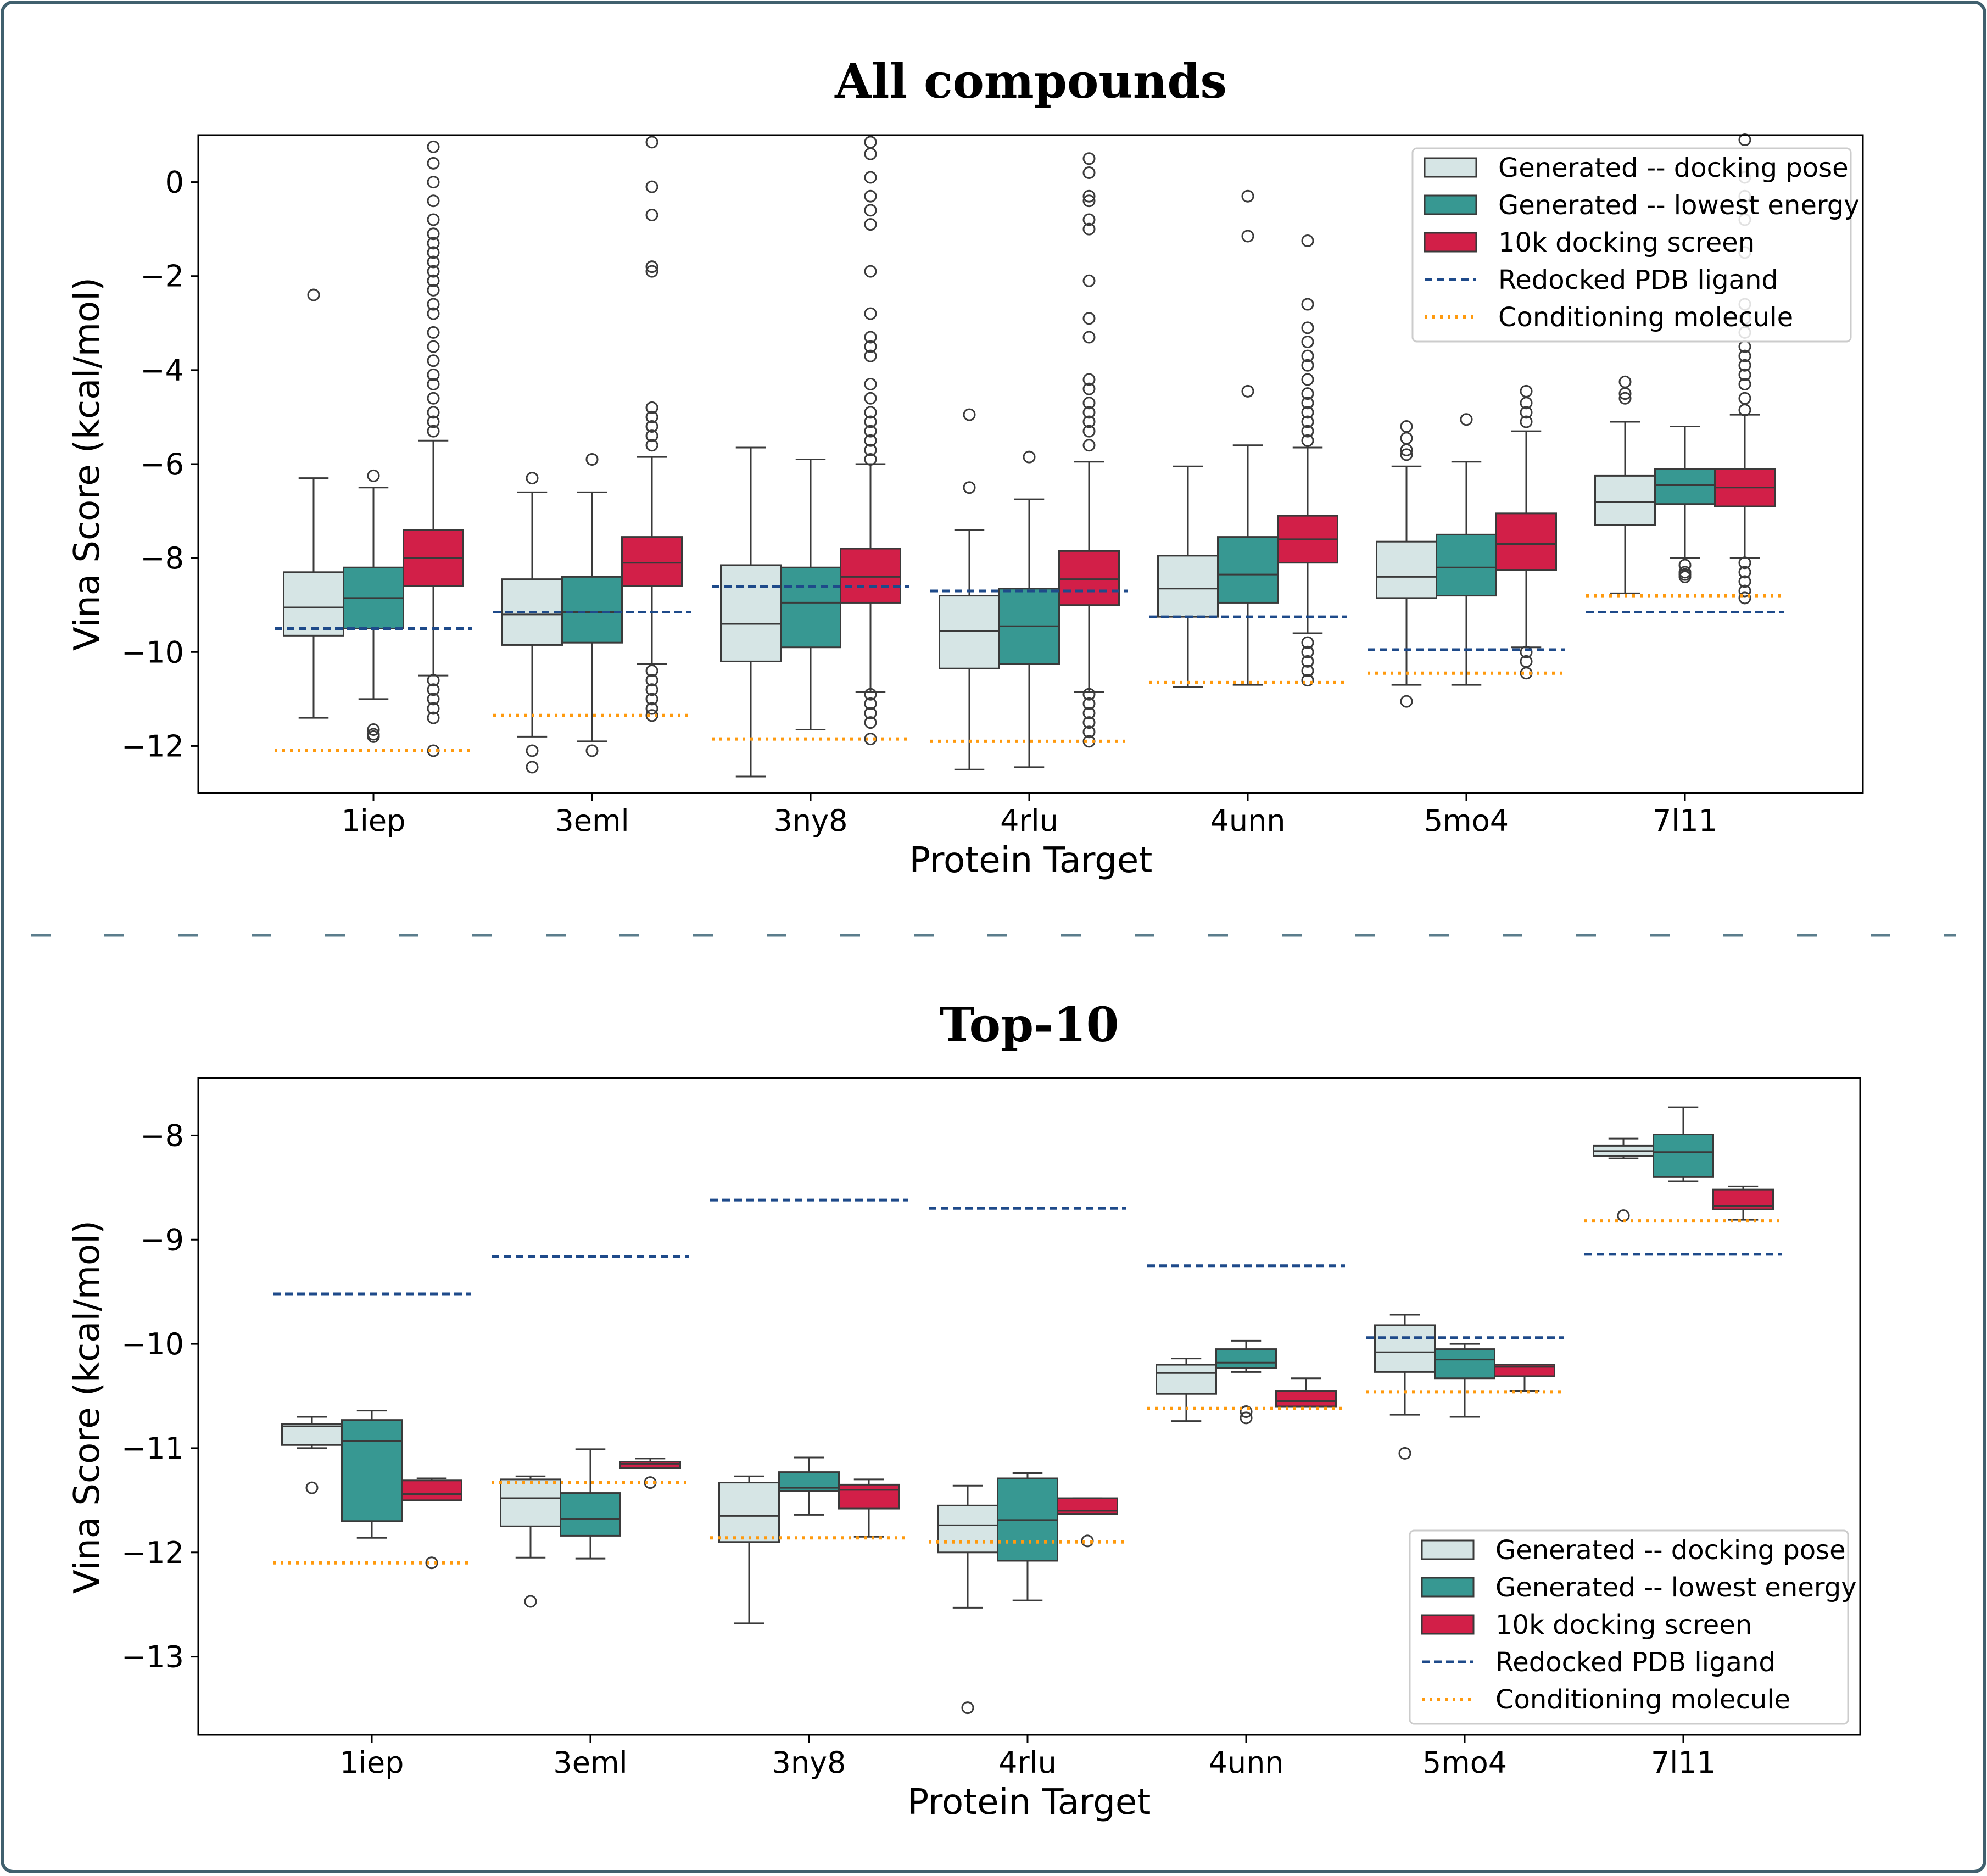  Describe the element at coordinates (1467, 821) in the screenshot. I see `x-tick-label-5mo4: 5mo4` at that location.